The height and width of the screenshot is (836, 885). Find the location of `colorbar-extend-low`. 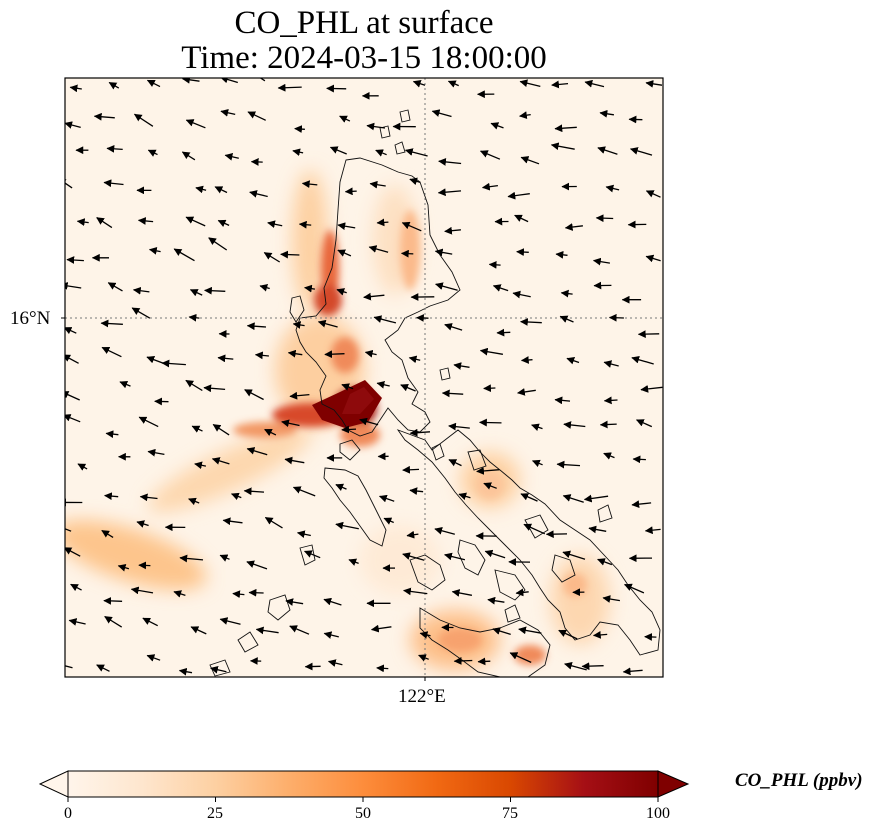

colorbar-extend-low is located at coordinates (53, 784).